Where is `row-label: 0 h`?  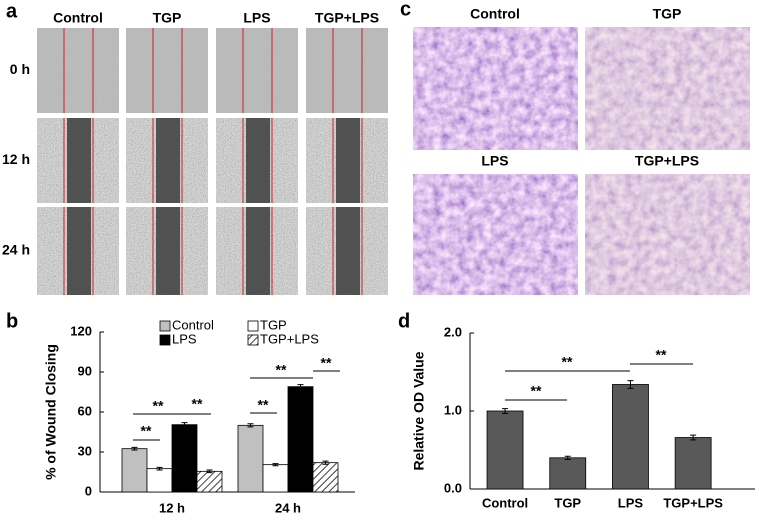 row-label: 0 h is located at coordinates (20, 69).